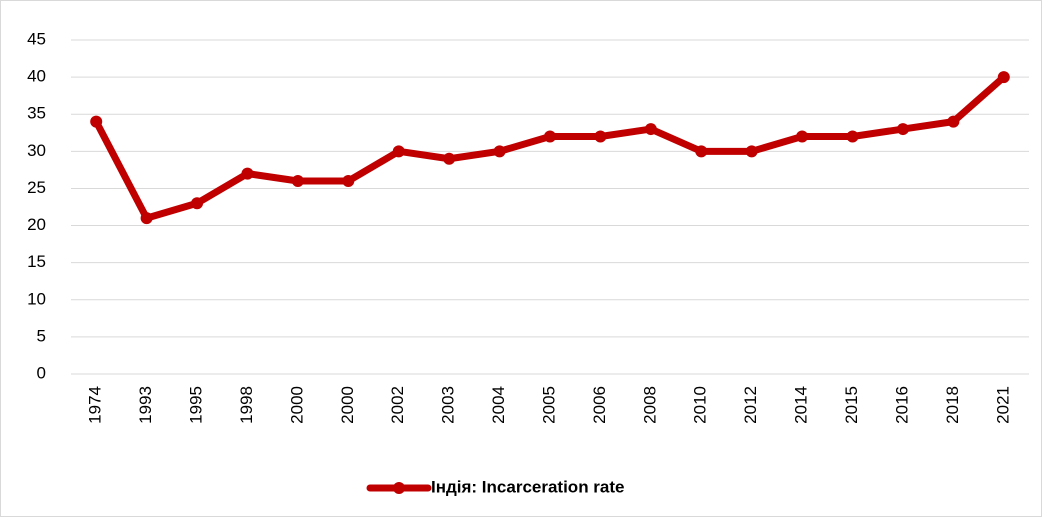  Describe the element at coordinates (700, 405) in the screenshot. I see `x-tick-label: 2010` at that location.